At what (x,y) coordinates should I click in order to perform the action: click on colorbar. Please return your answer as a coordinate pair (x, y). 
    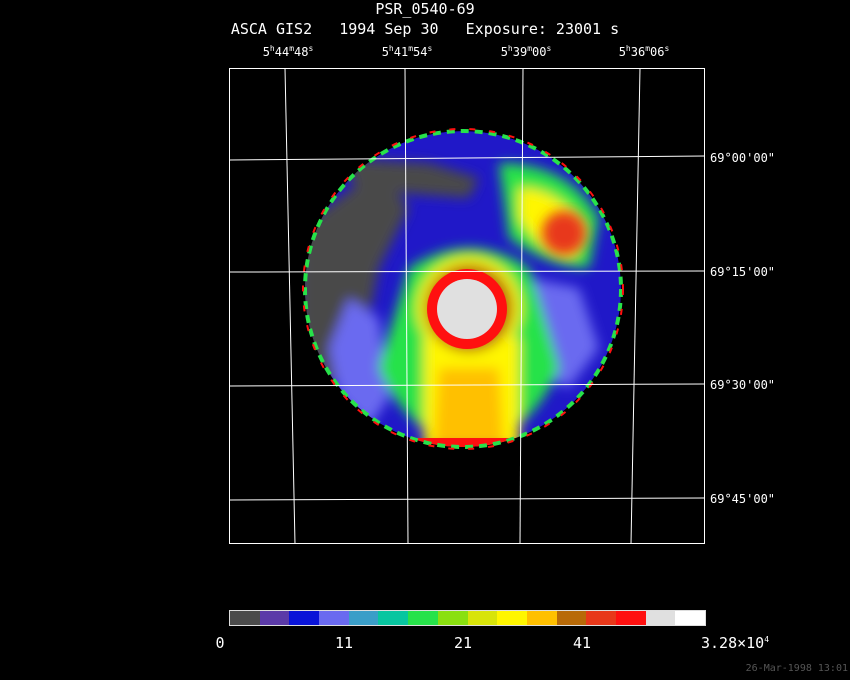
    Looking at the image, I should click on (467, 618).